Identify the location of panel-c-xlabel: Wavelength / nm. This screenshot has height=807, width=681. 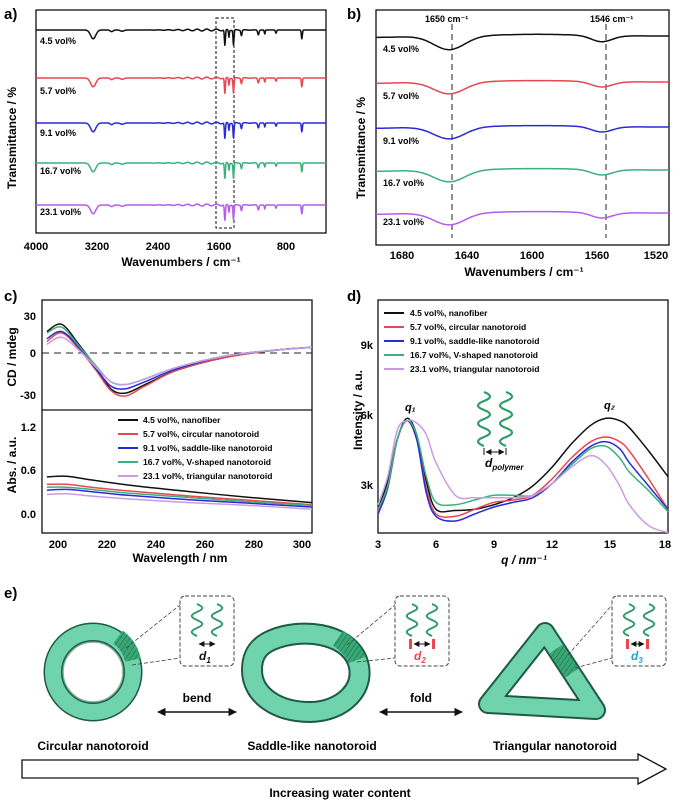
(180, 558).